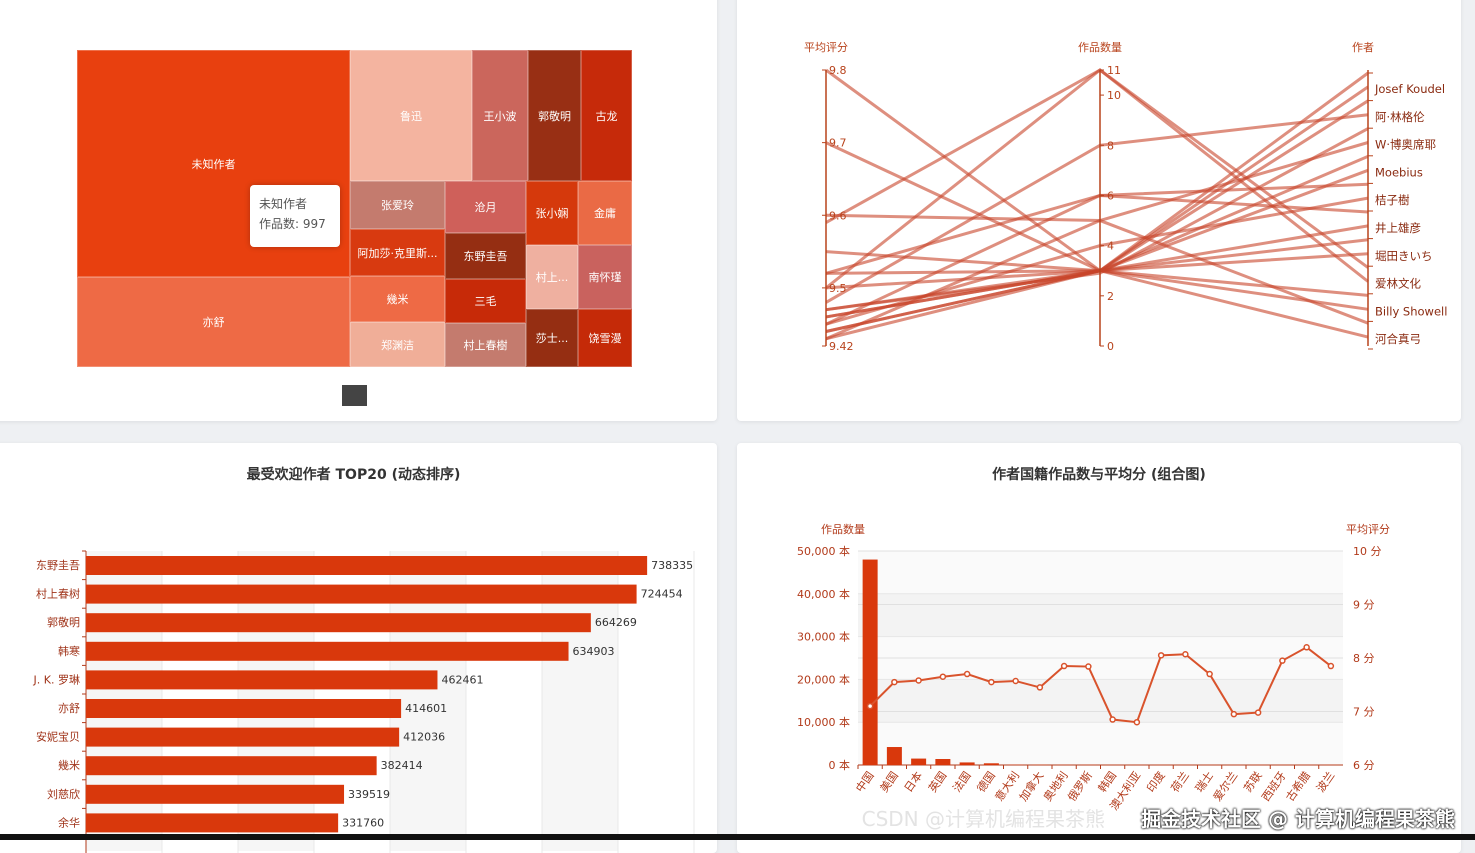 This screenshot has height=853, width=1475. I want to click on treemap-breadcrumb-button, so click(354, 395).